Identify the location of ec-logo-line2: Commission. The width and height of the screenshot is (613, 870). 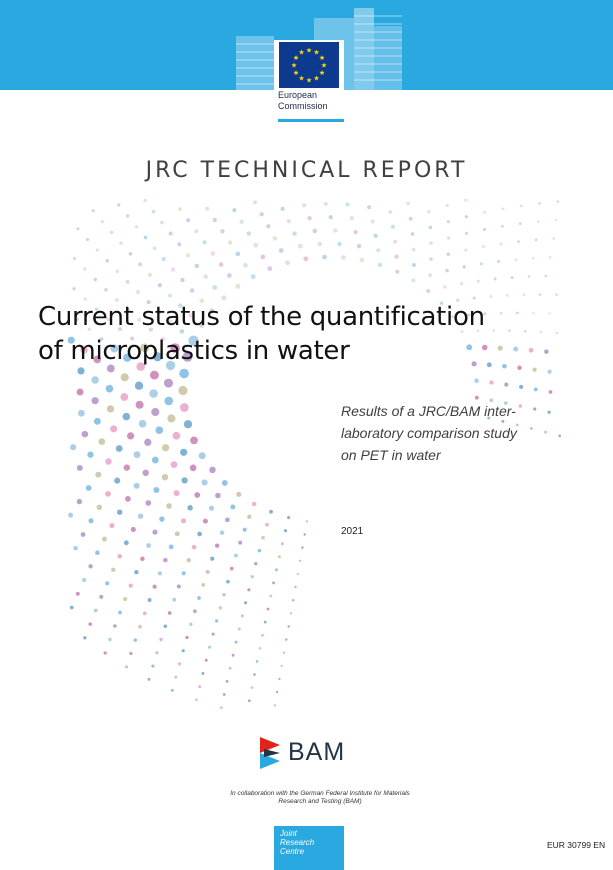
(303, 106).